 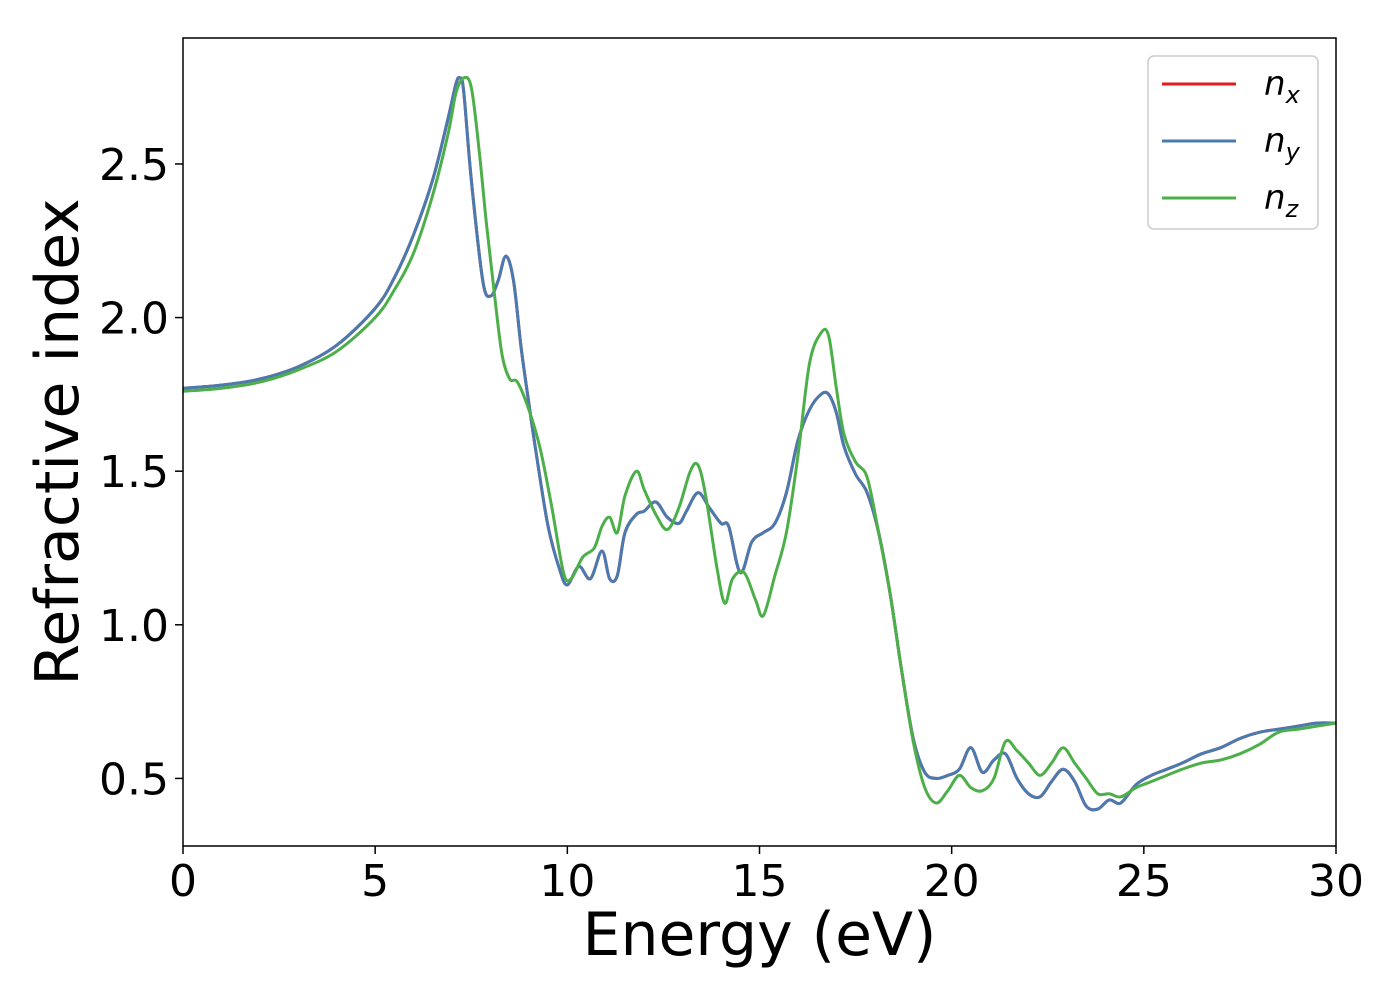 I want to click on x-tick-label: 15, so click(x=760, y=881).